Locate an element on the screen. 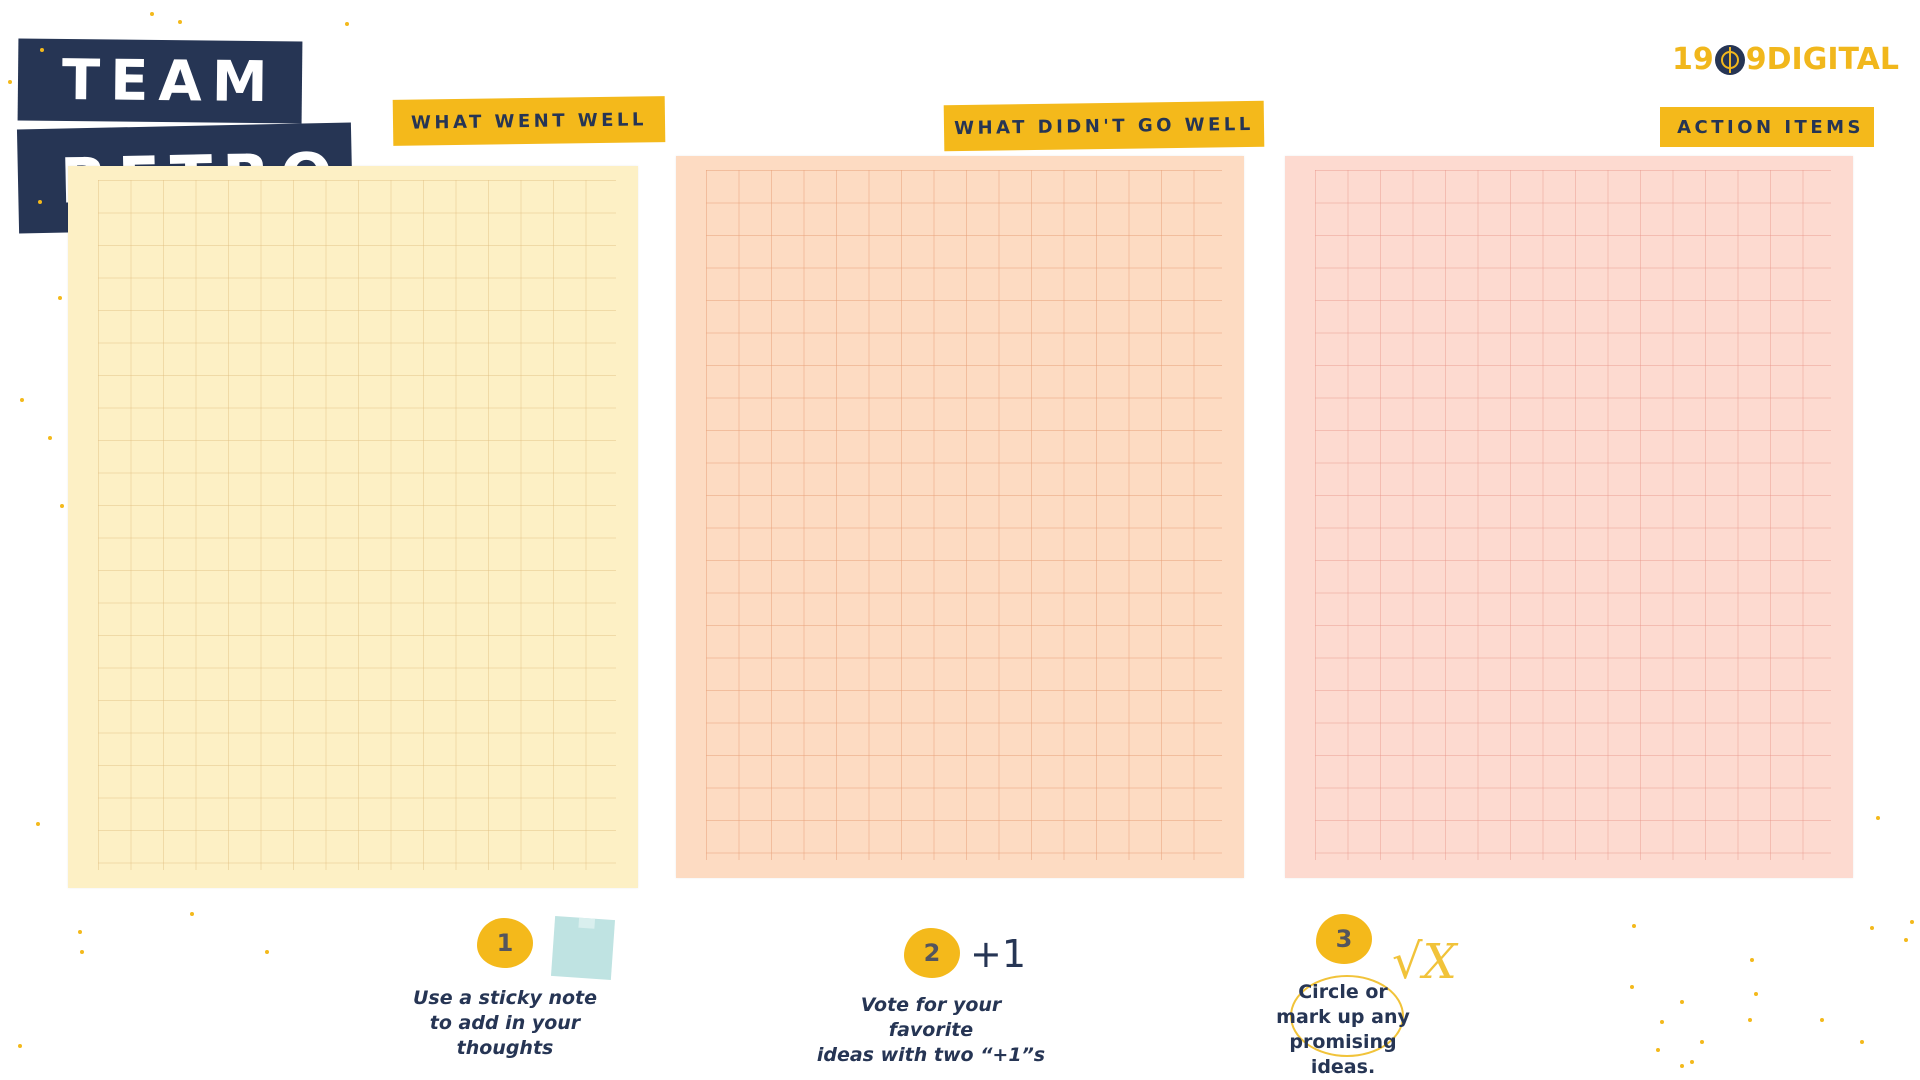 The width and height of the screenshot is (1920, 1080). title-team: TEAM is located at coordinates (160, 81).